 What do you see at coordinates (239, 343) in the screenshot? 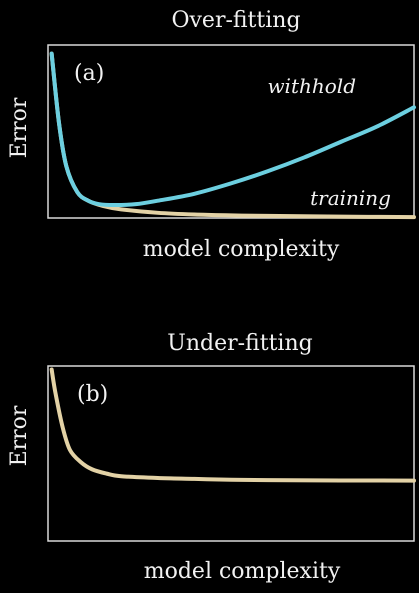
I see `panel-b-title: Under-fitting` at bounding box center [239, 343].